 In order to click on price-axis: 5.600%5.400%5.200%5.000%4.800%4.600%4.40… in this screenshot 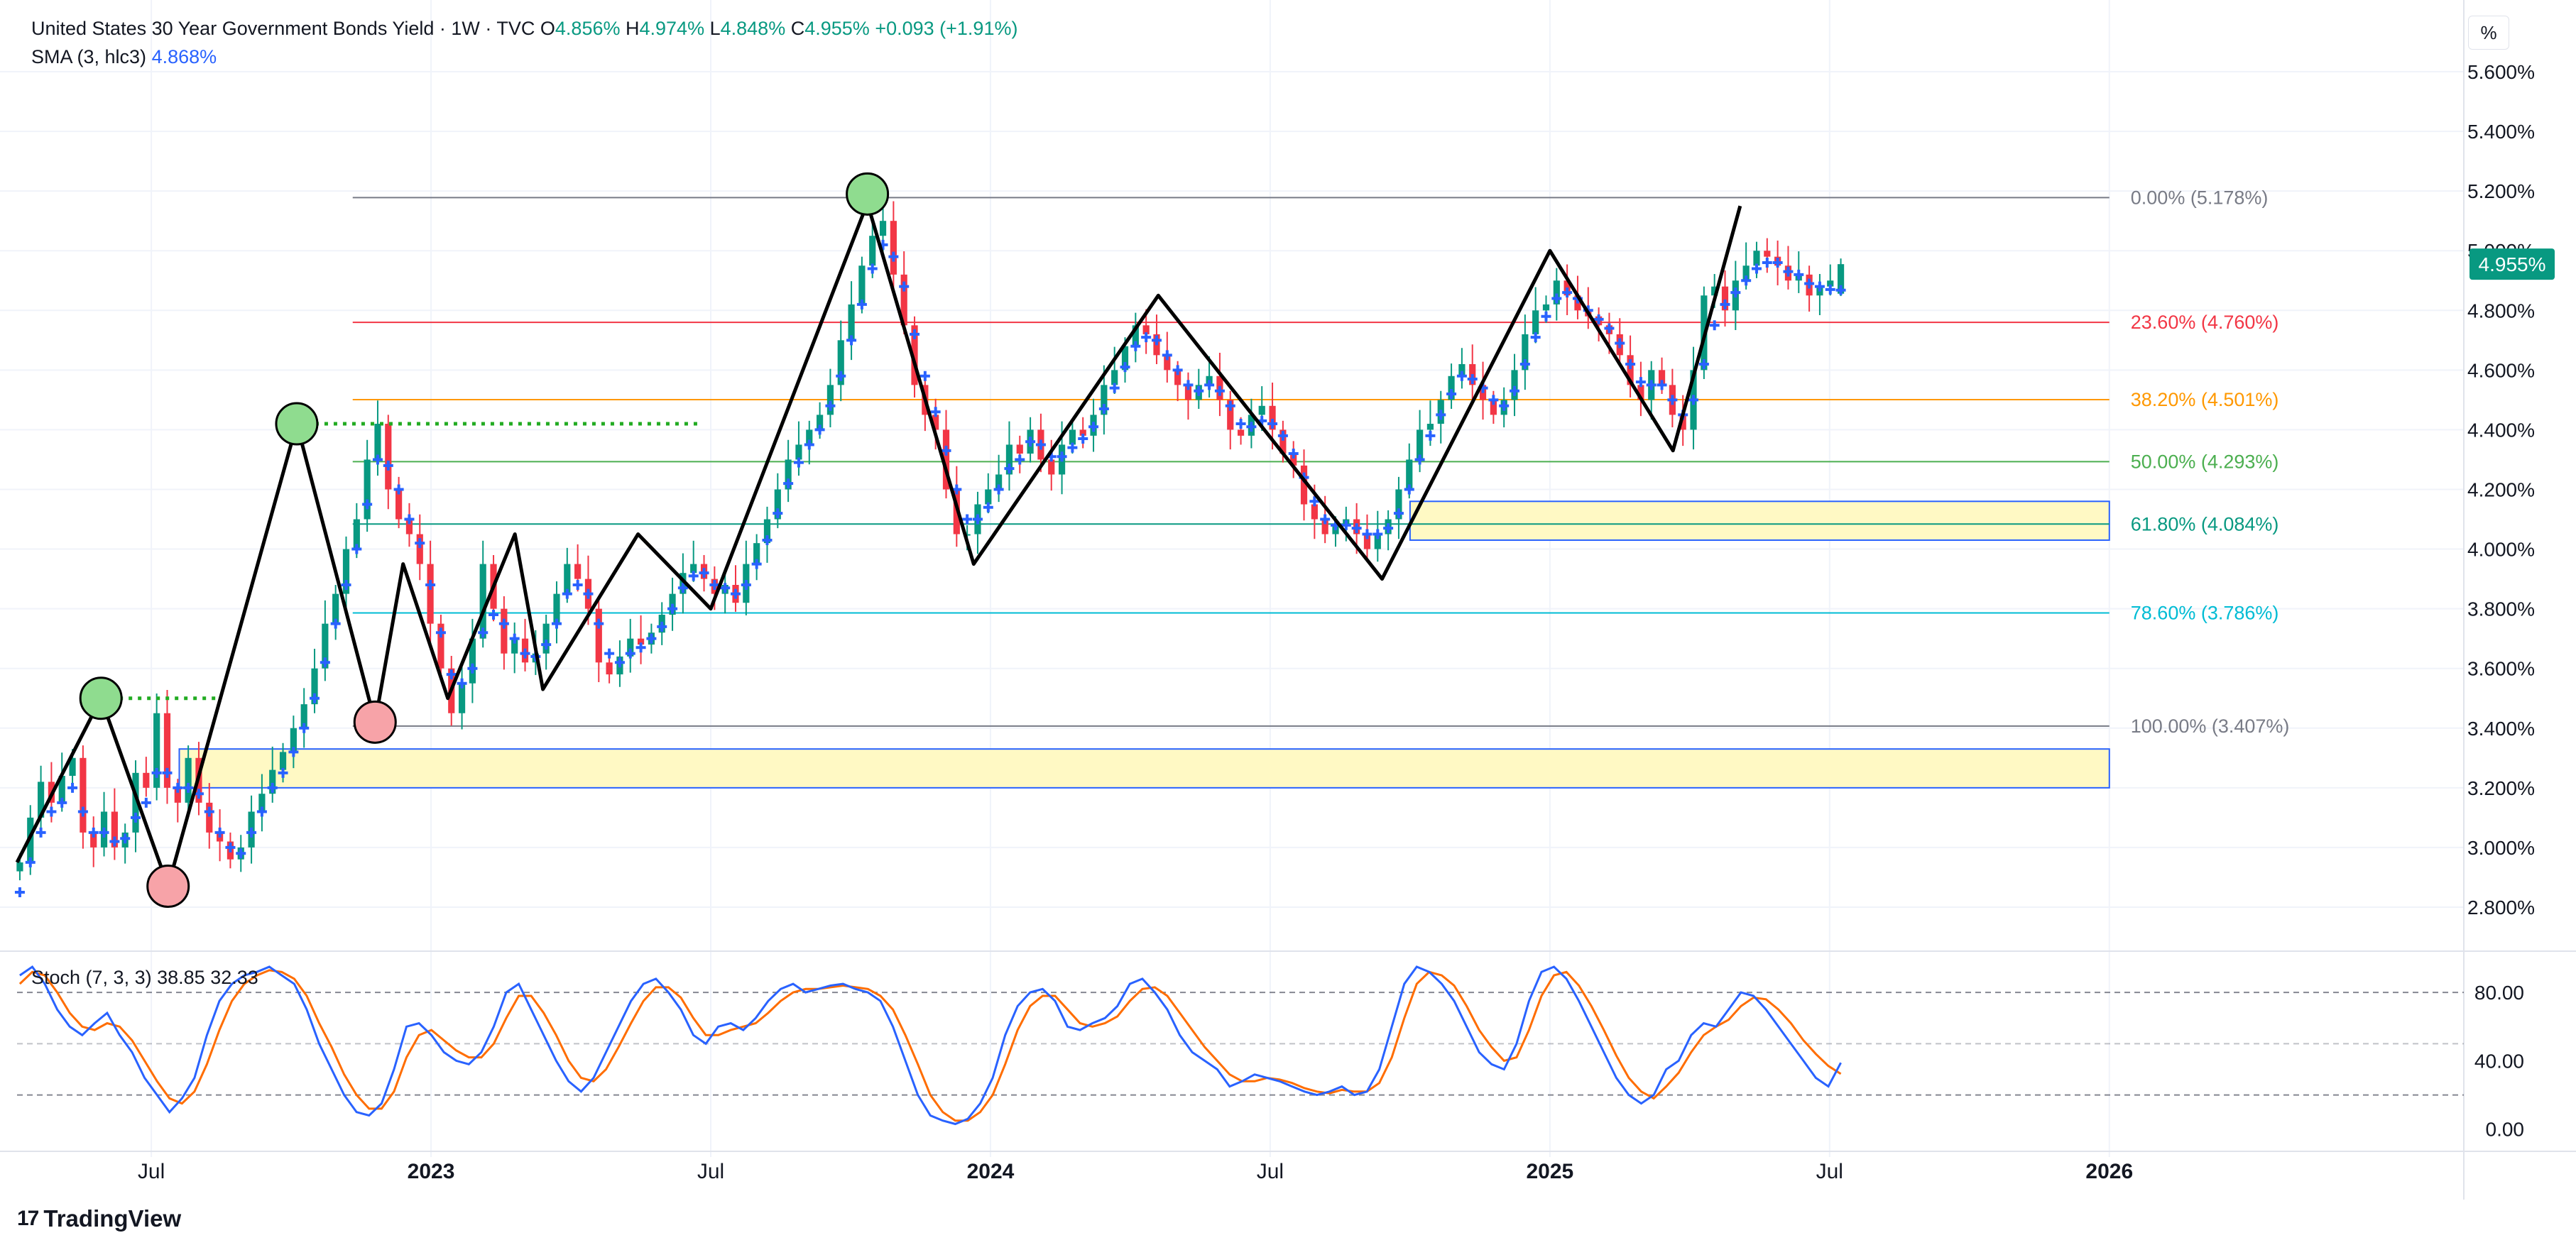, I will do `click(2501, 490)`.